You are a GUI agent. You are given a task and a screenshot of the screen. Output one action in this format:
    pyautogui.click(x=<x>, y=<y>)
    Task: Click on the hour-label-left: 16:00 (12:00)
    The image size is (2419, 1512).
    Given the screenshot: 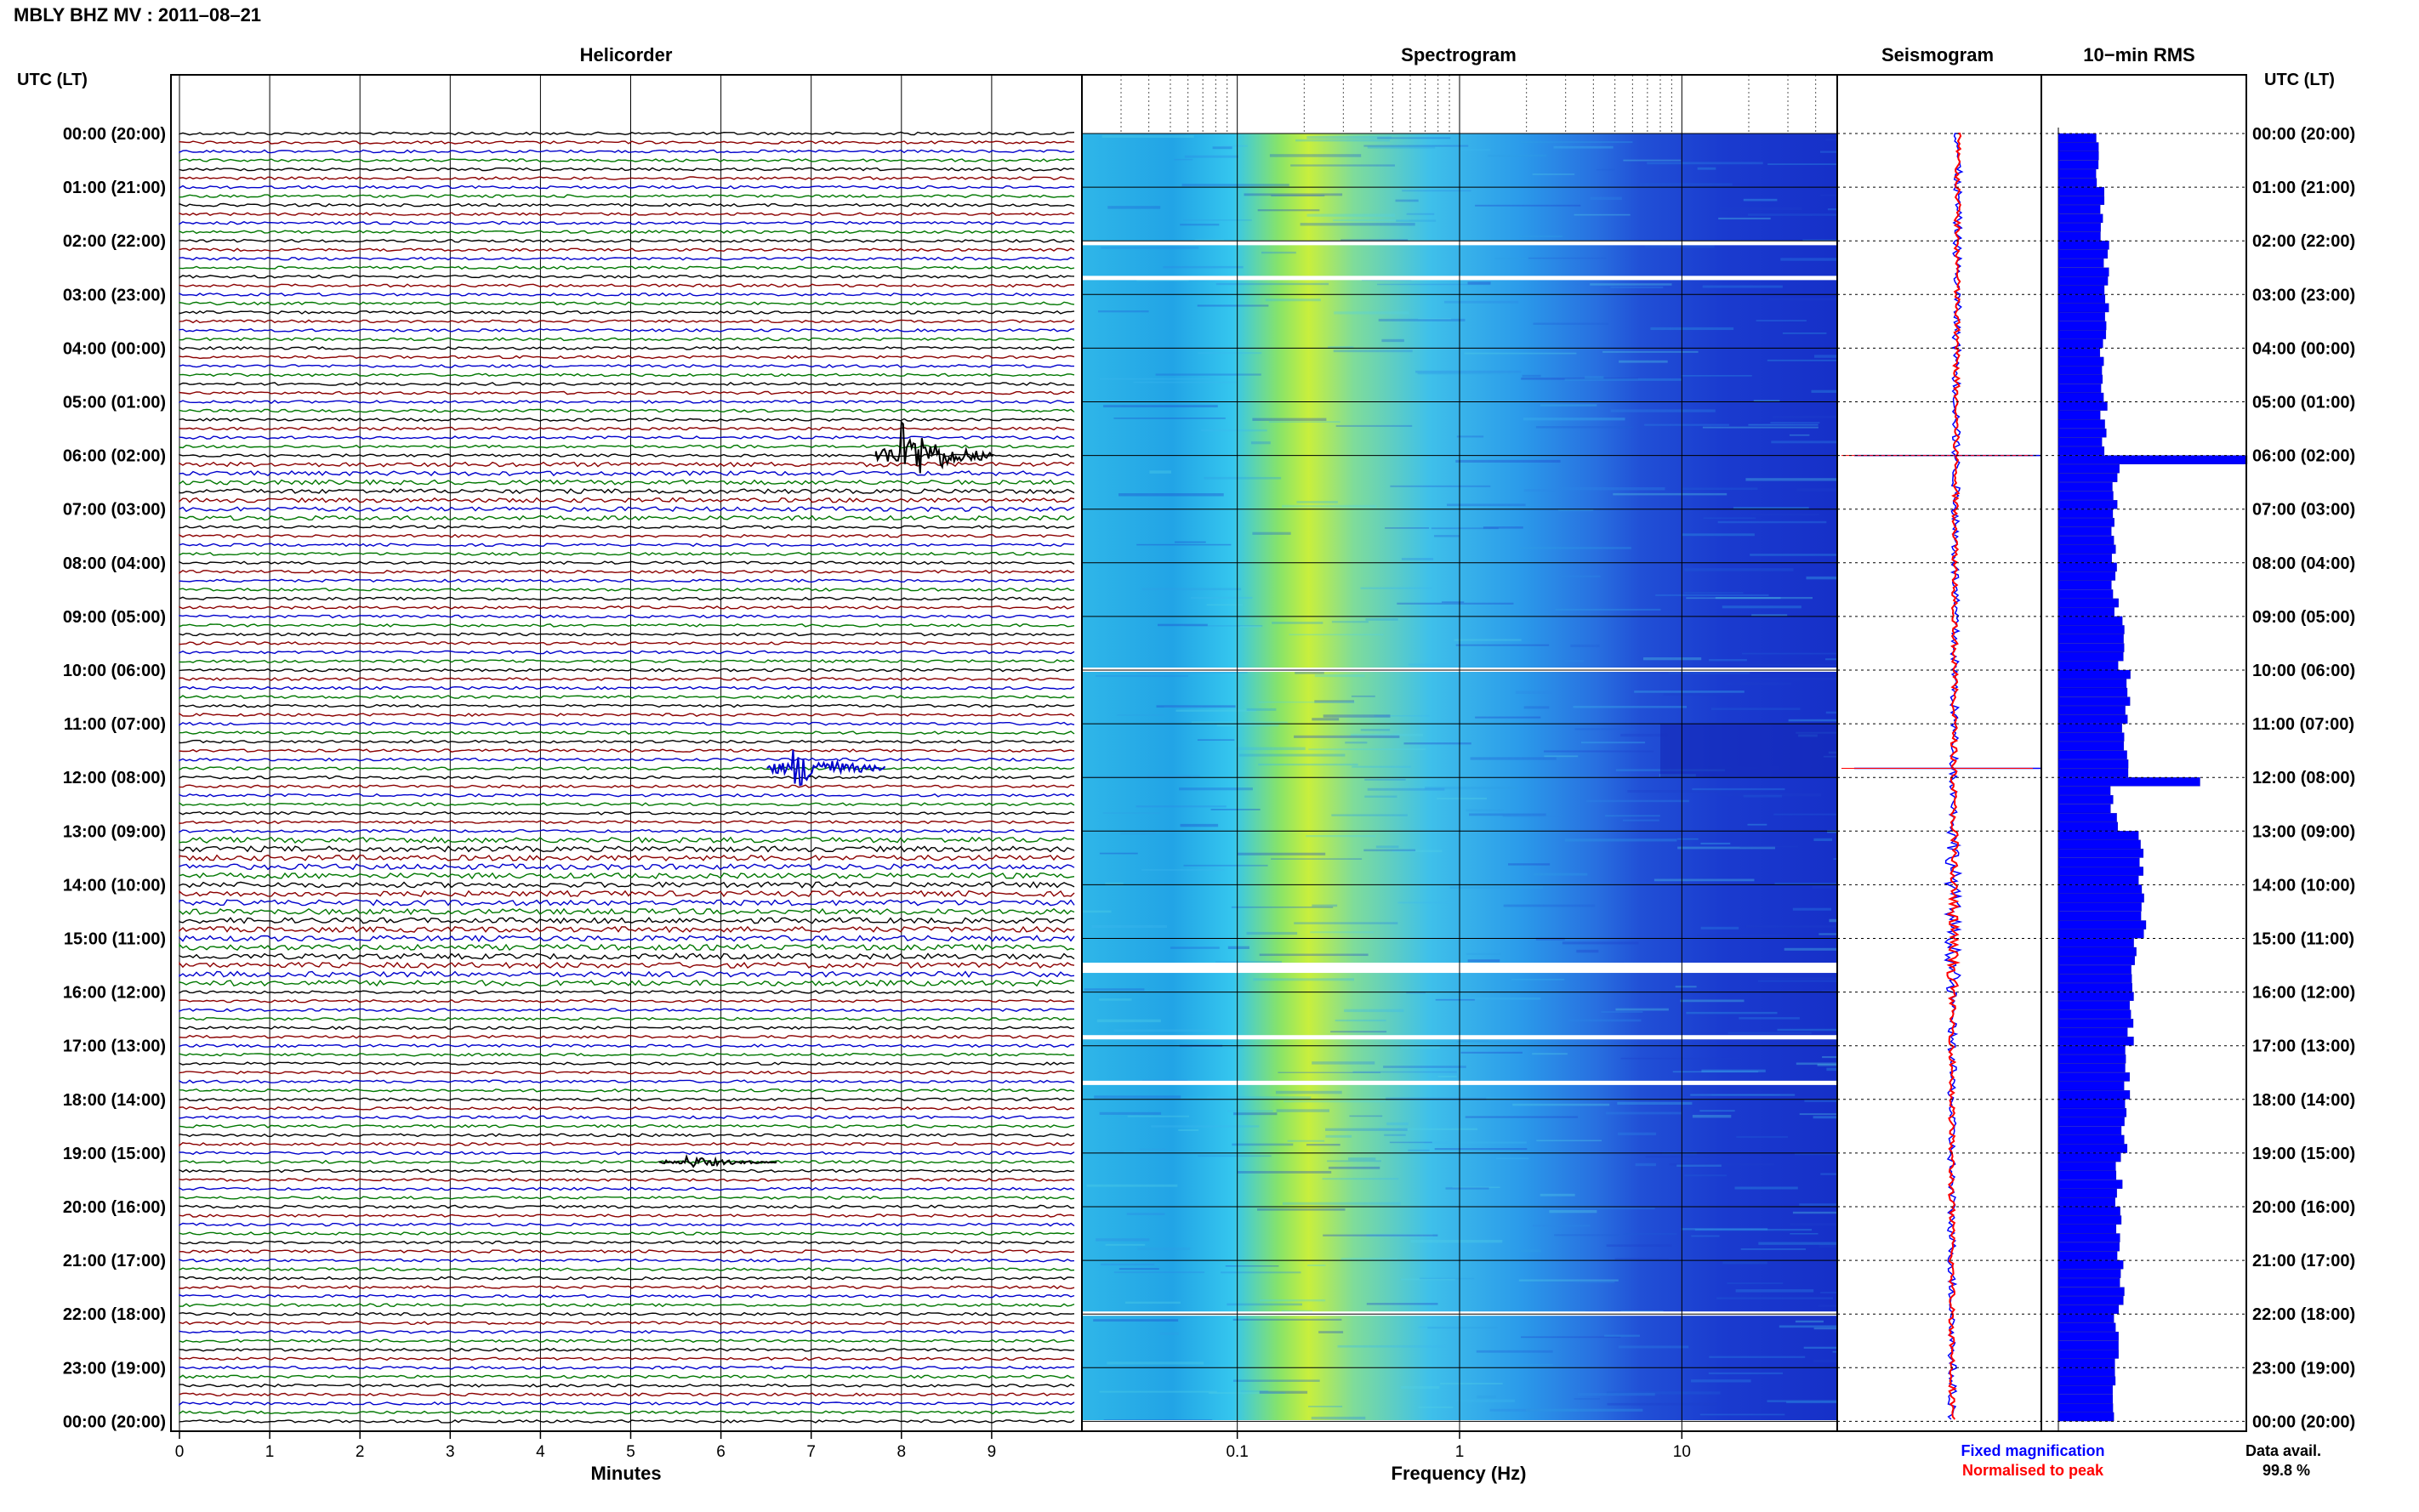 What is the action you would take?
    pyautogui.click(x=114, y=993)
    